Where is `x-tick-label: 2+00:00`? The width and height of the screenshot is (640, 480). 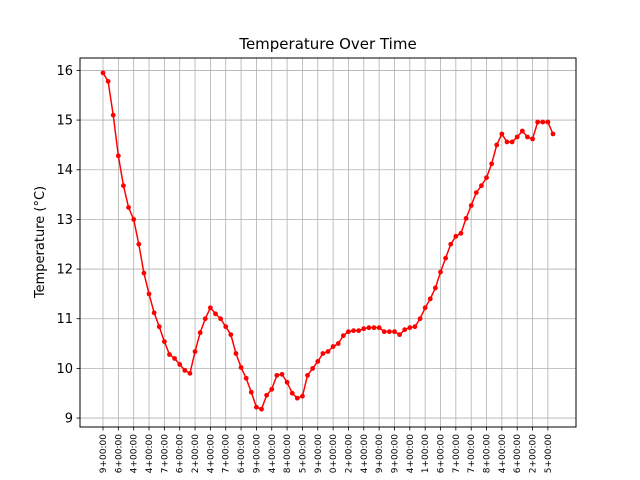
x-tick-label: 2+00:00 is located at coordinates (534, 453).